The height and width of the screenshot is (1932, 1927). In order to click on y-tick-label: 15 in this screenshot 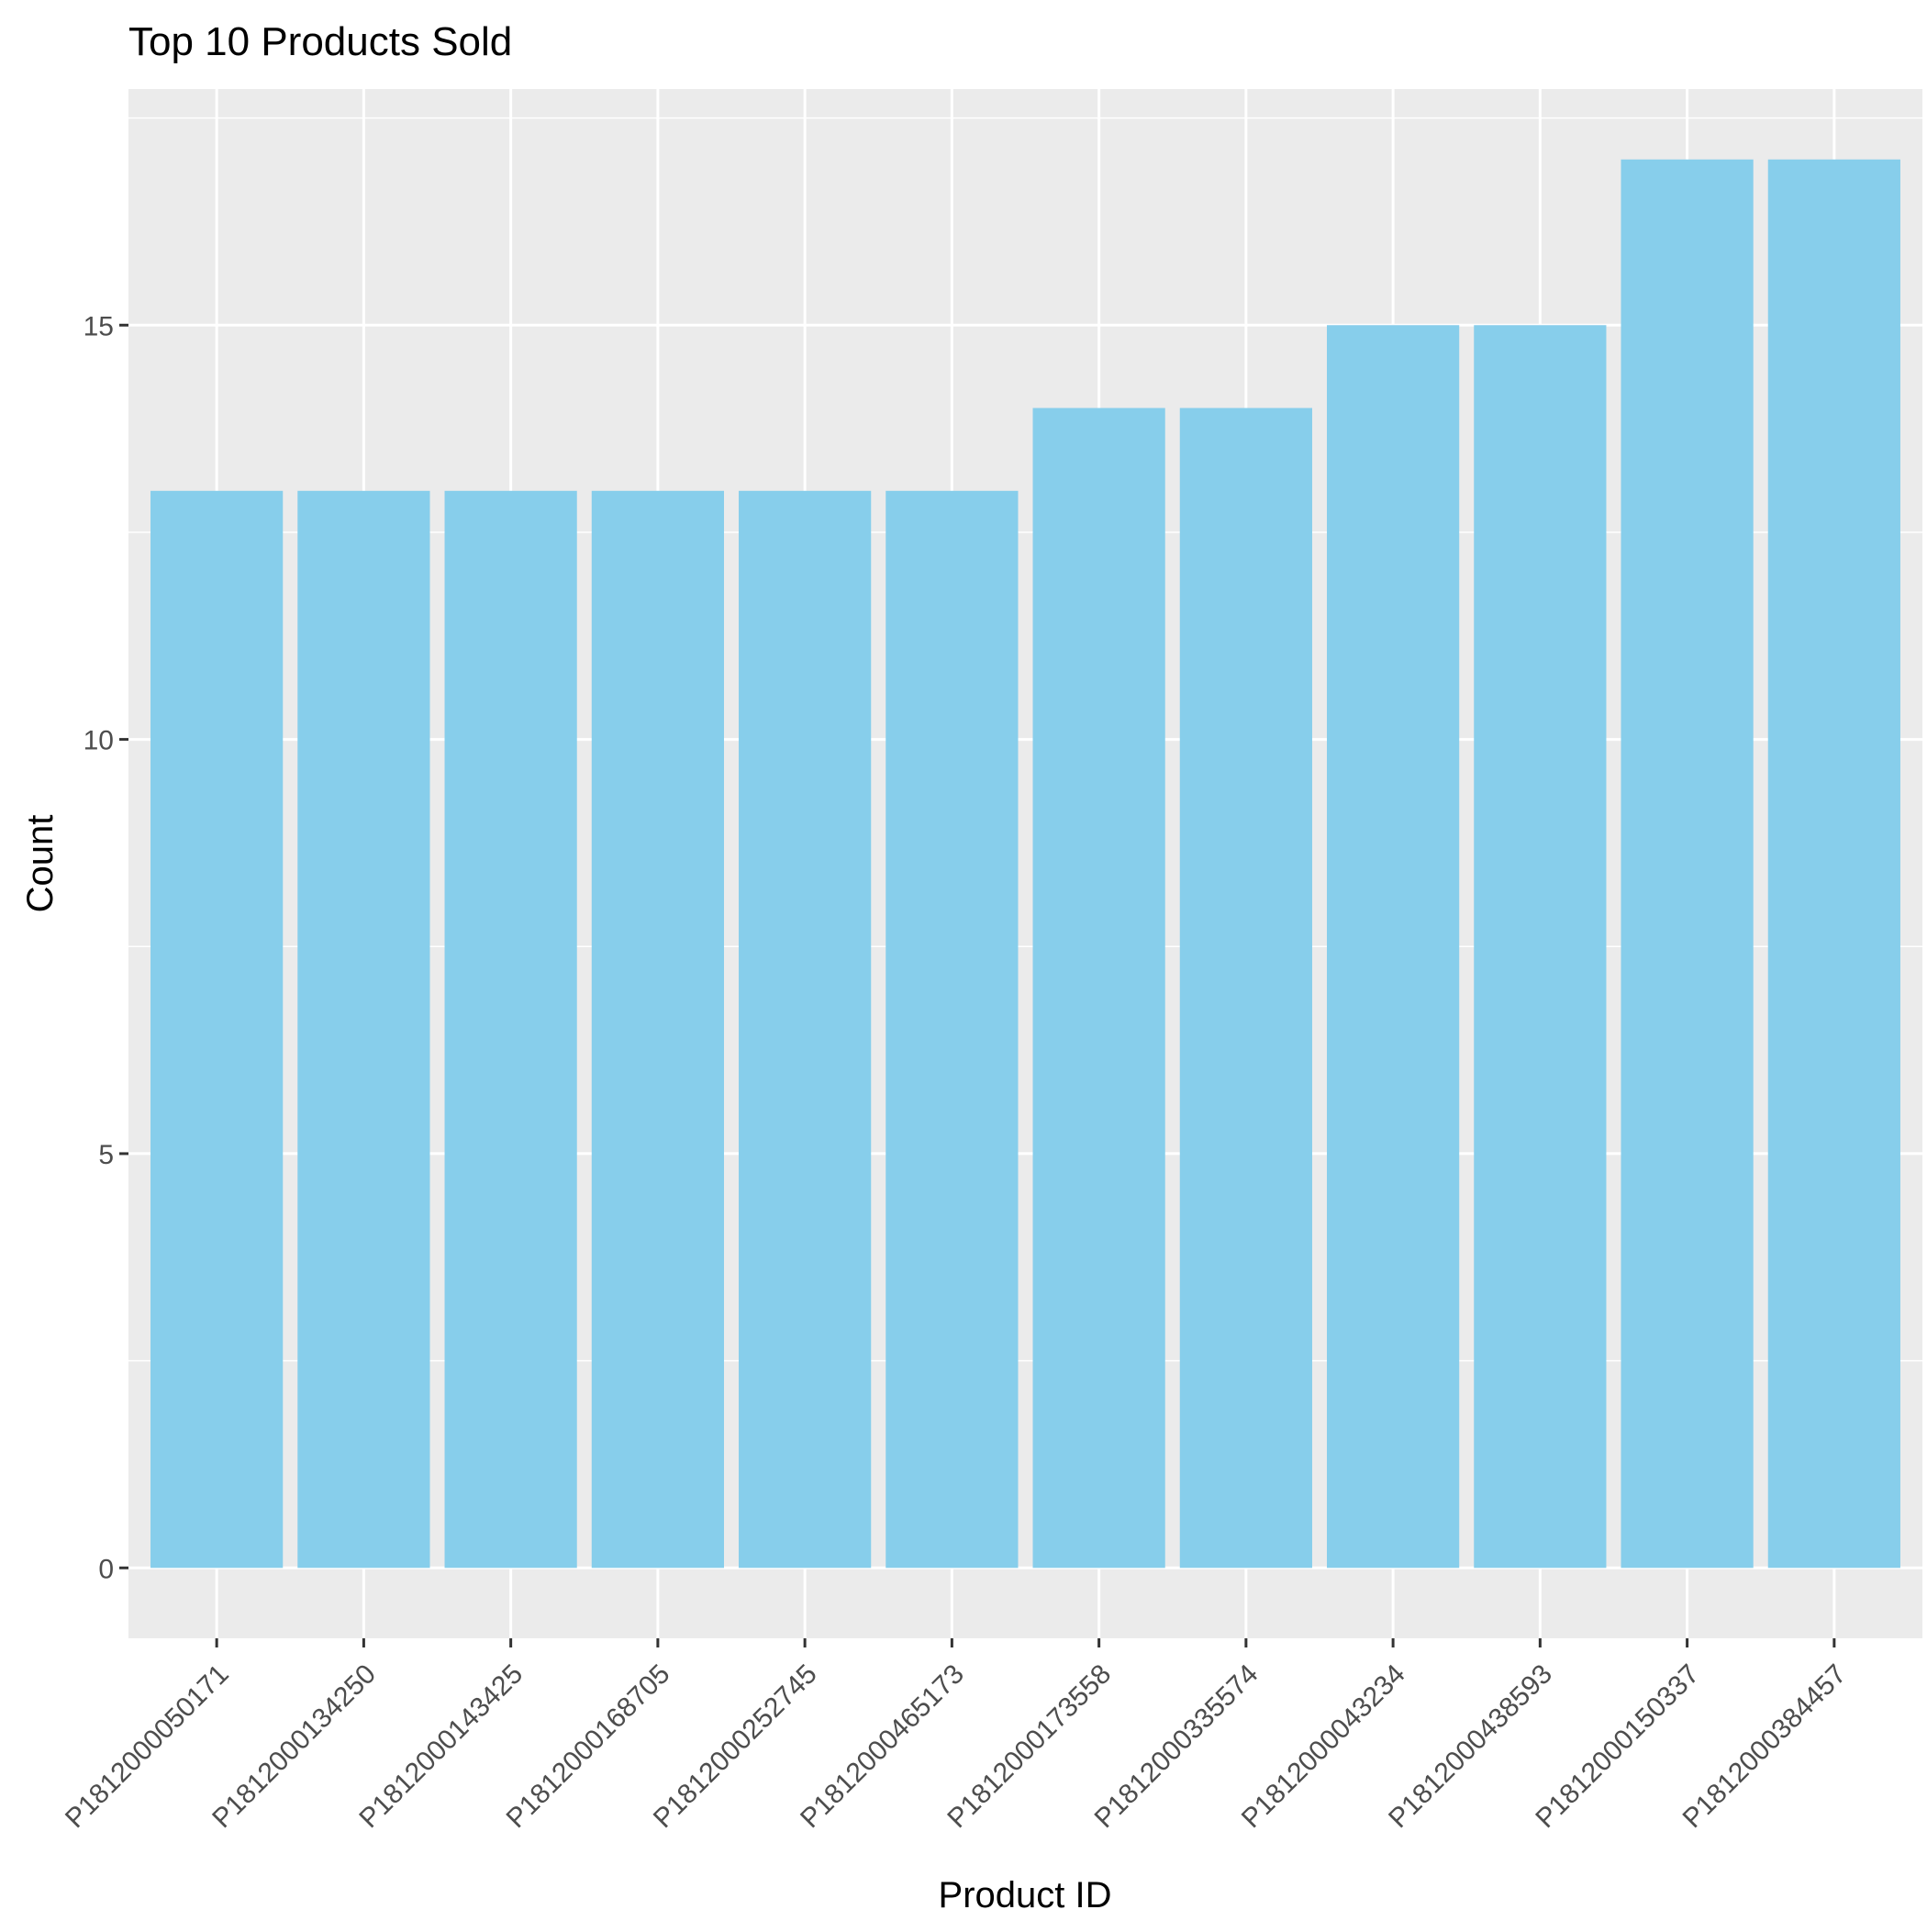, I will do `click(99, 326)`.